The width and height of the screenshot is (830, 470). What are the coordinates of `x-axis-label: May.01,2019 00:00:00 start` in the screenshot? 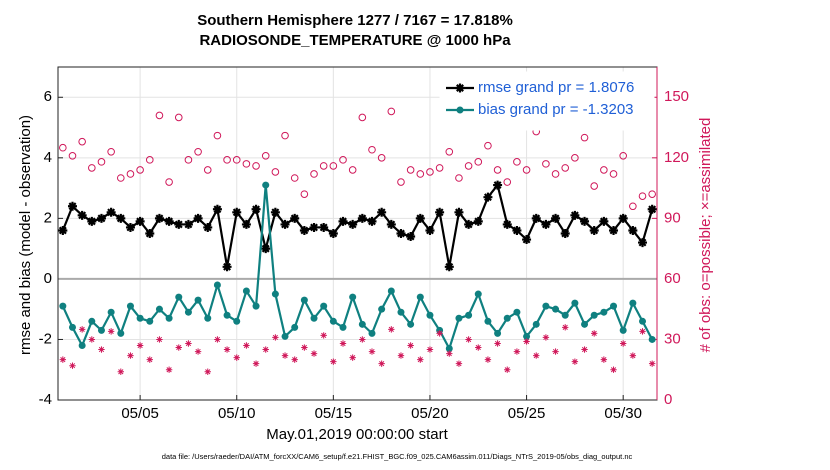 It's located at (357, 434).